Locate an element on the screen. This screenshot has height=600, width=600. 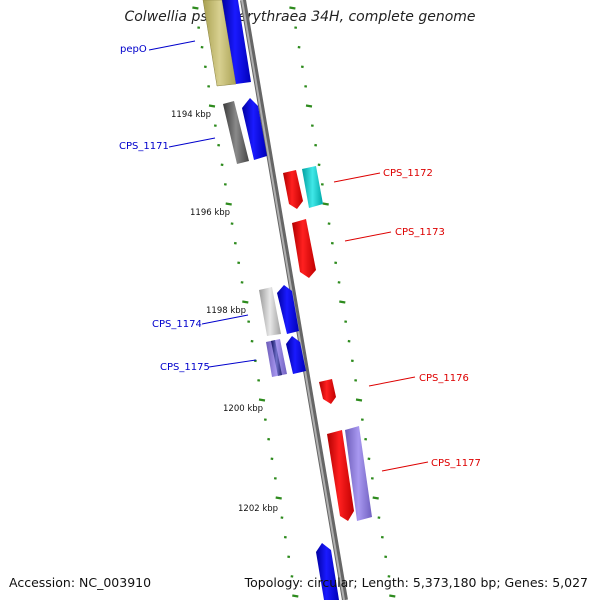
tick-label-1200: 1200 kbp is located at coordinates (243, 409).